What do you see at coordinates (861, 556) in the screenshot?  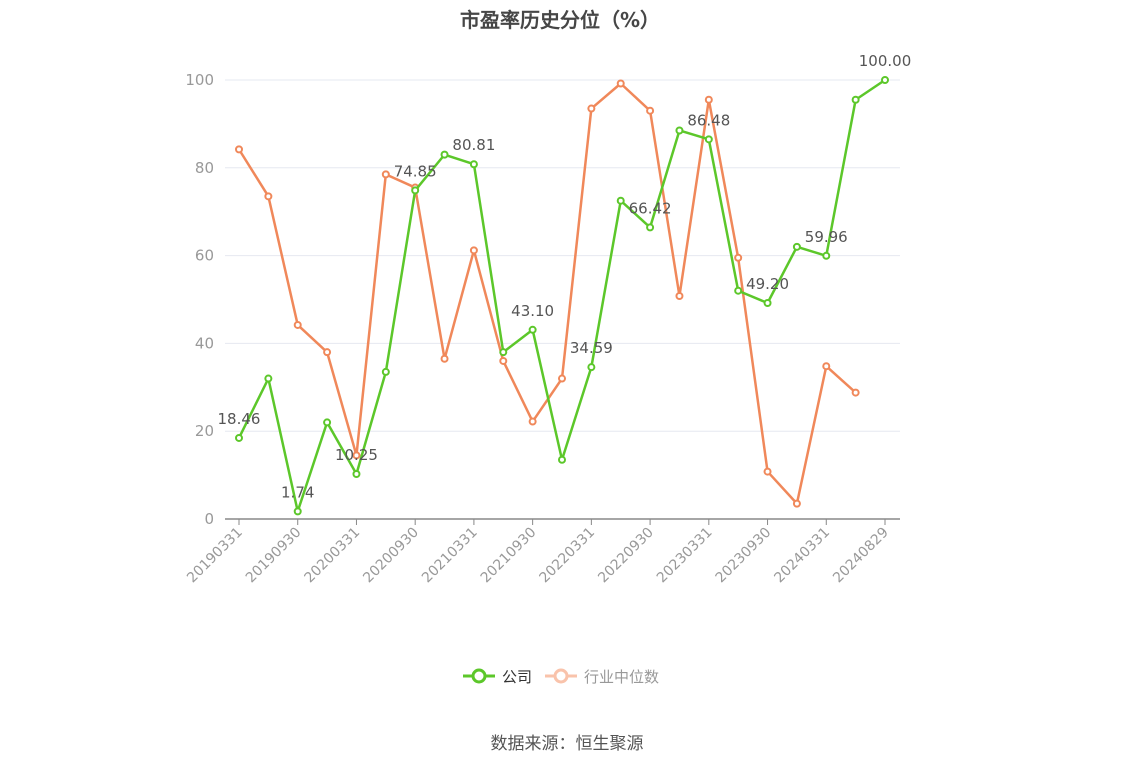 I see `x-tick-label: 20240829` at bounding box center [861, 556].